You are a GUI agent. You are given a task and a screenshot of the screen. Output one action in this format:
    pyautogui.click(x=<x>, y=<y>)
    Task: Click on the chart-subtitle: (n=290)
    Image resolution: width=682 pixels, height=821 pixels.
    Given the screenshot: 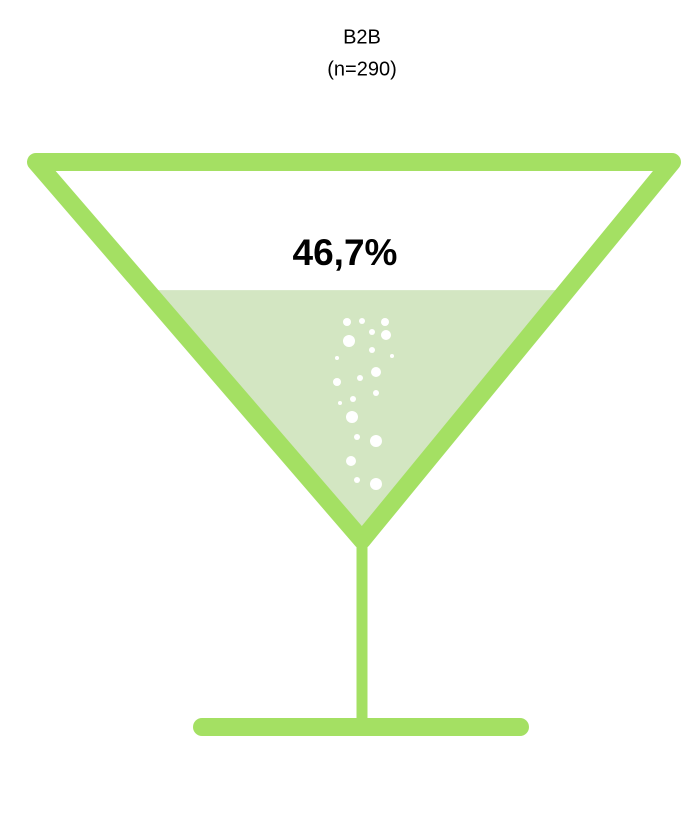 What is the action you would take?
    pyautogui.click(x=362, y=69)
    